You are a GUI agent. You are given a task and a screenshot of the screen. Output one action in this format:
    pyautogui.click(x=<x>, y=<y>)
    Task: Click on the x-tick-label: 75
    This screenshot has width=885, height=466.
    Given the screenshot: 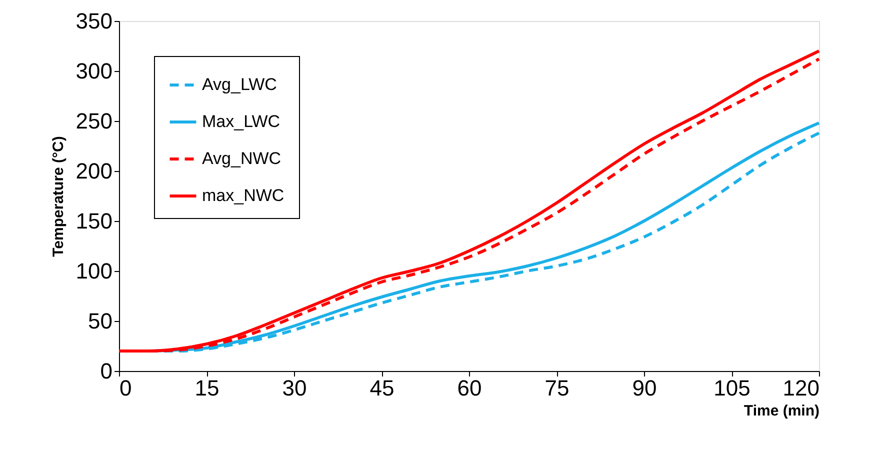 What is the action you would take?
    pyautogui.click(x=557, y=388)
    